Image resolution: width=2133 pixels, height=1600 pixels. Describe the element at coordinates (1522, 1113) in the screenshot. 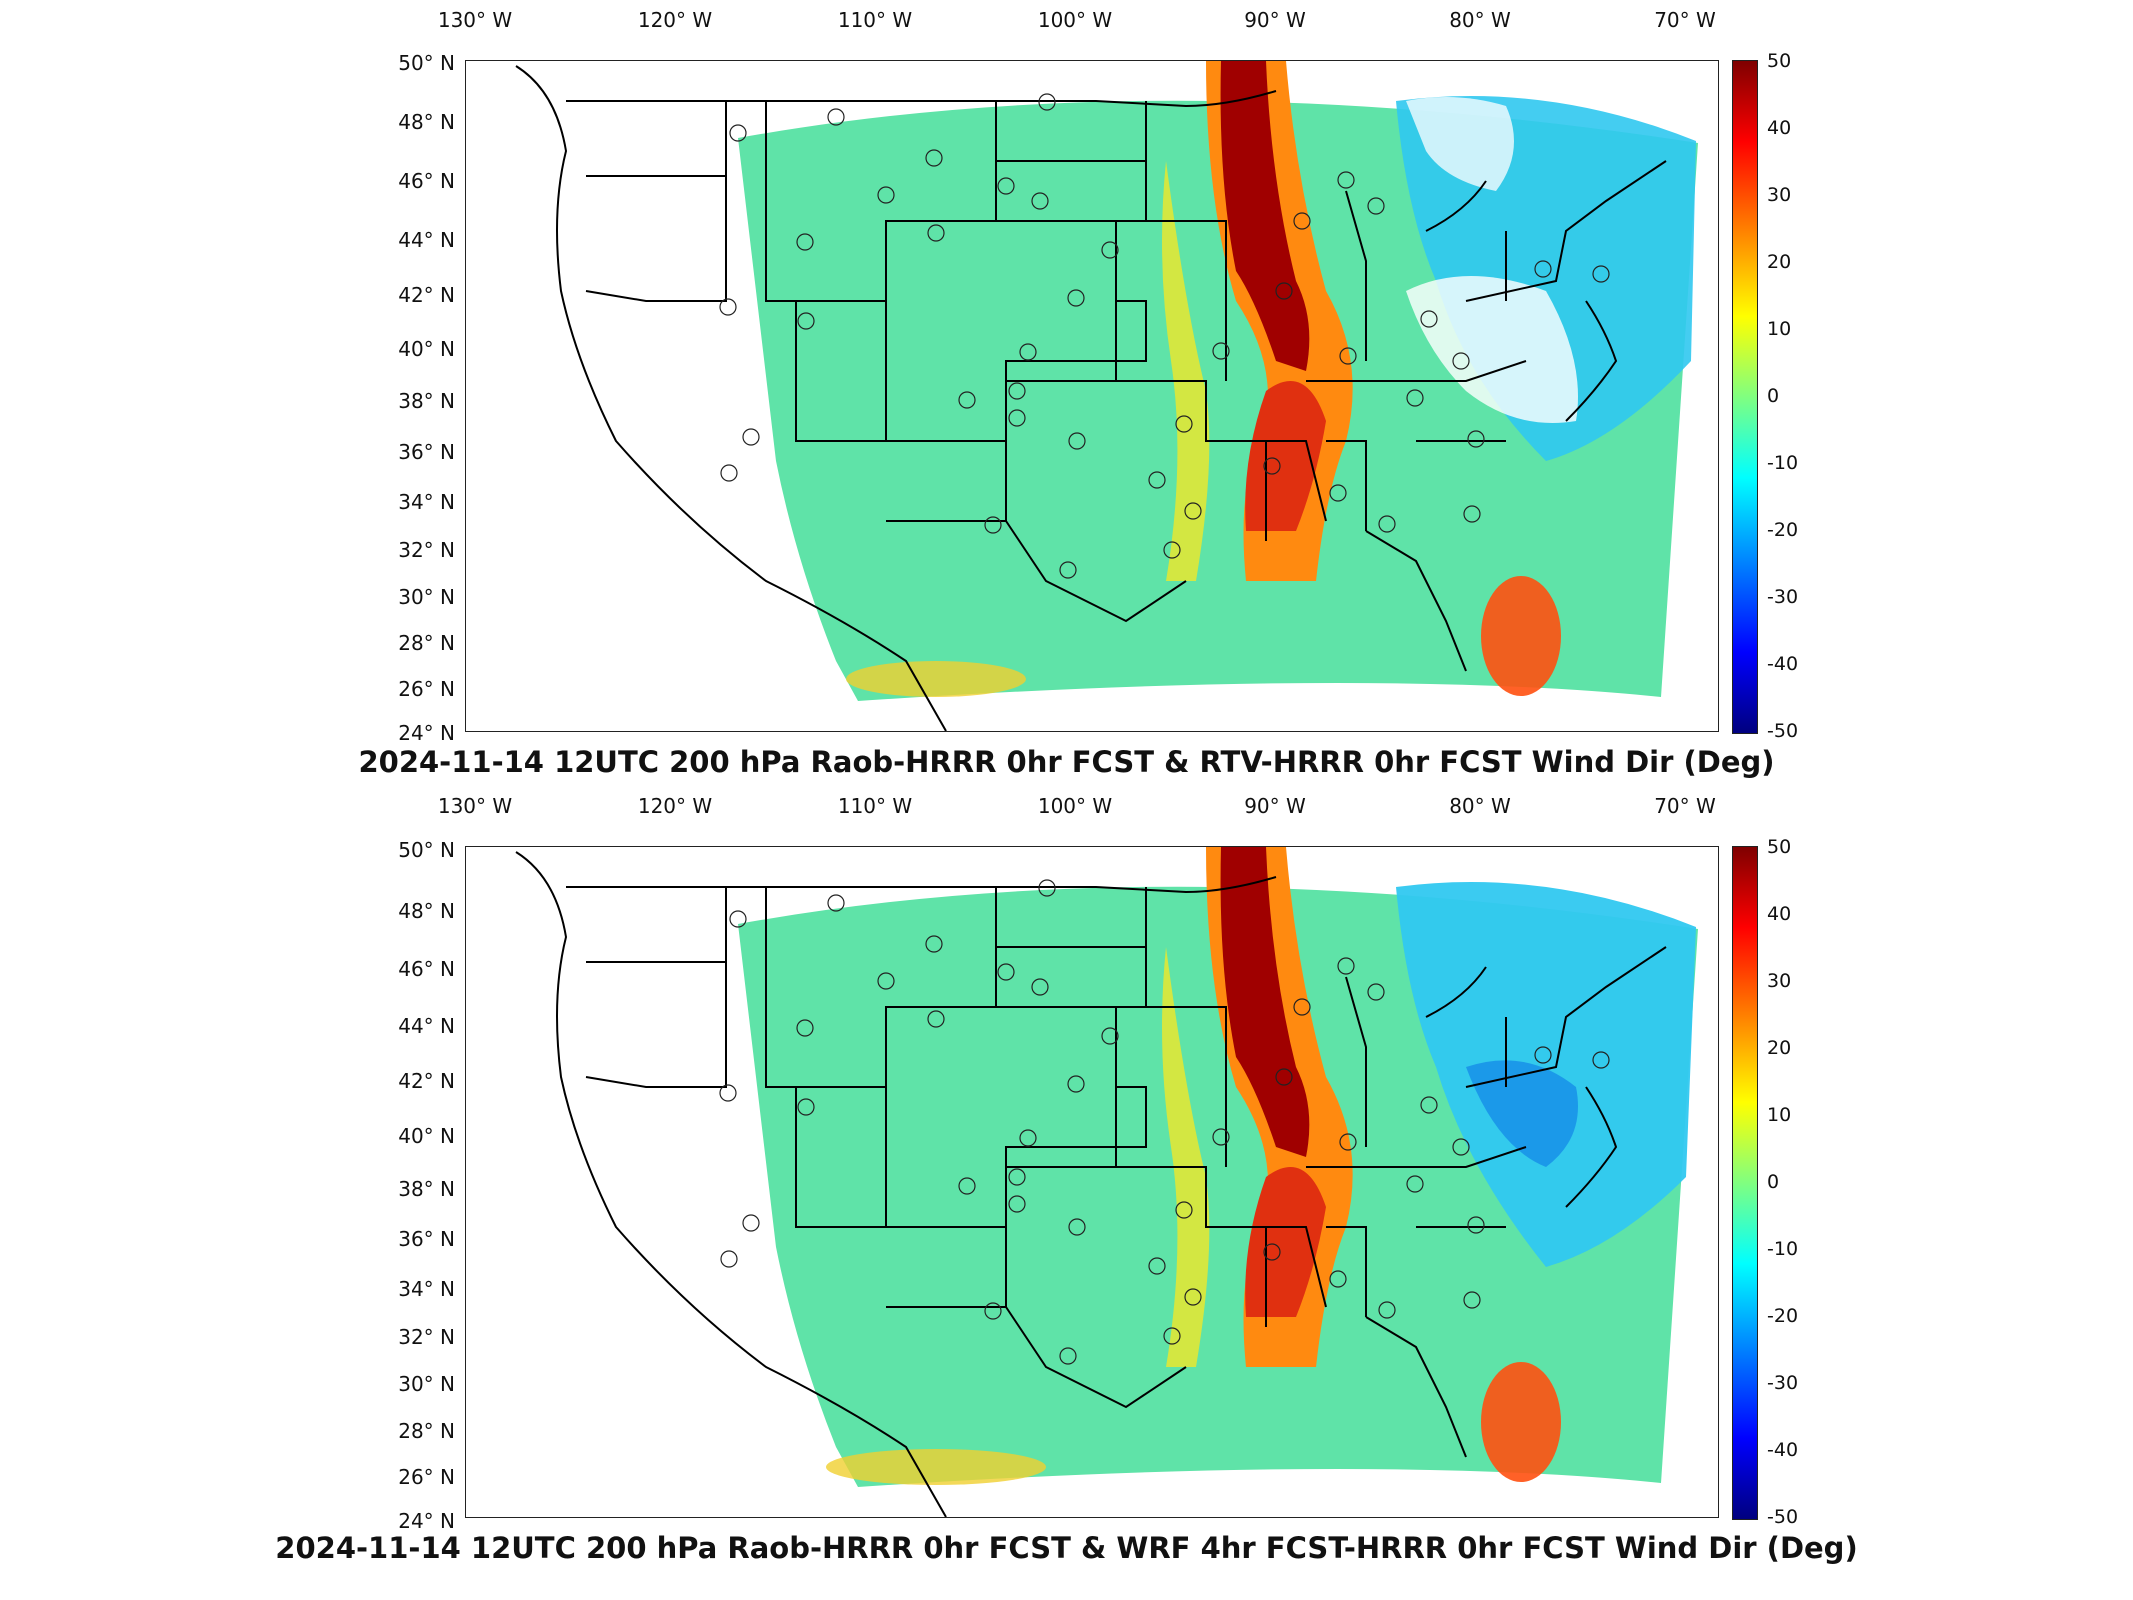

I see `cool-anomaly-core` at that location.